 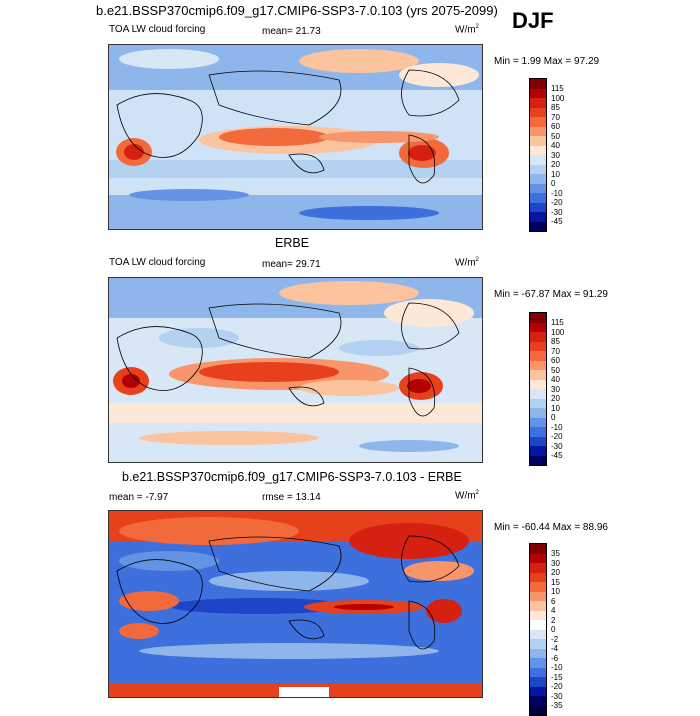 What do you see at coordinates (551, 527) in the screenshot?
I see `panel3-minmax: Min = -60.44 Max = 88.96` at bounding box center [551, 527].